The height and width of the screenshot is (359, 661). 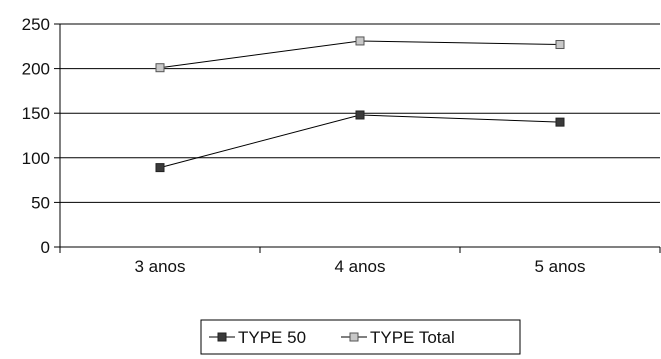 I want to click on x-tick-label: 3 anos, so click(x=159, y=266).